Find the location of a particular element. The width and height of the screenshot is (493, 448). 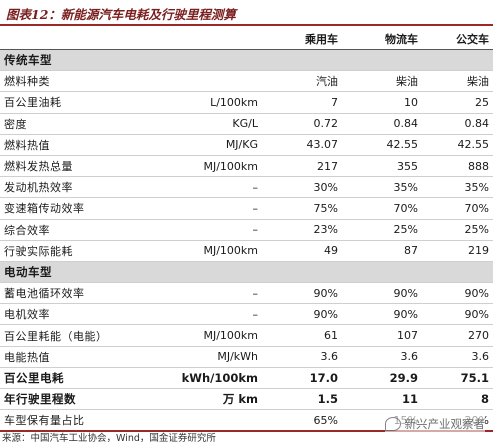

table-row: 蓄电池循环效率 –90% 90% 90% is located at coordinates (246, 293).